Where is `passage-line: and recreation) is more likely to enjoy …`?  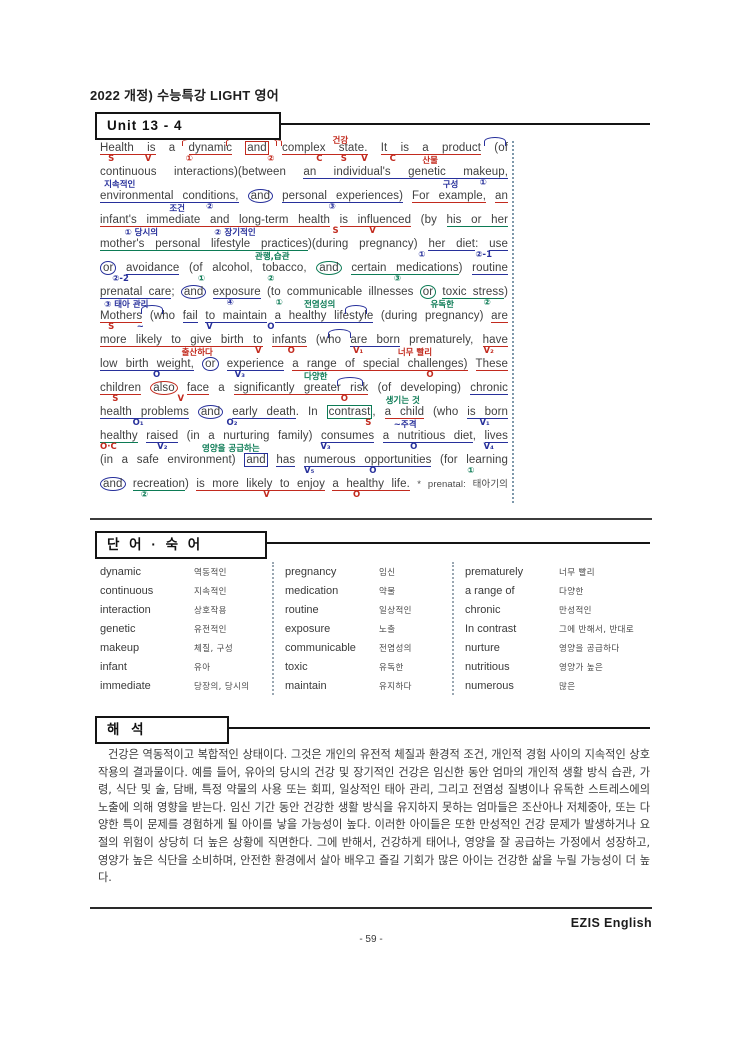 passage-line: and recreation) is more likely to enjoy … is located at coordinates (304, 489).